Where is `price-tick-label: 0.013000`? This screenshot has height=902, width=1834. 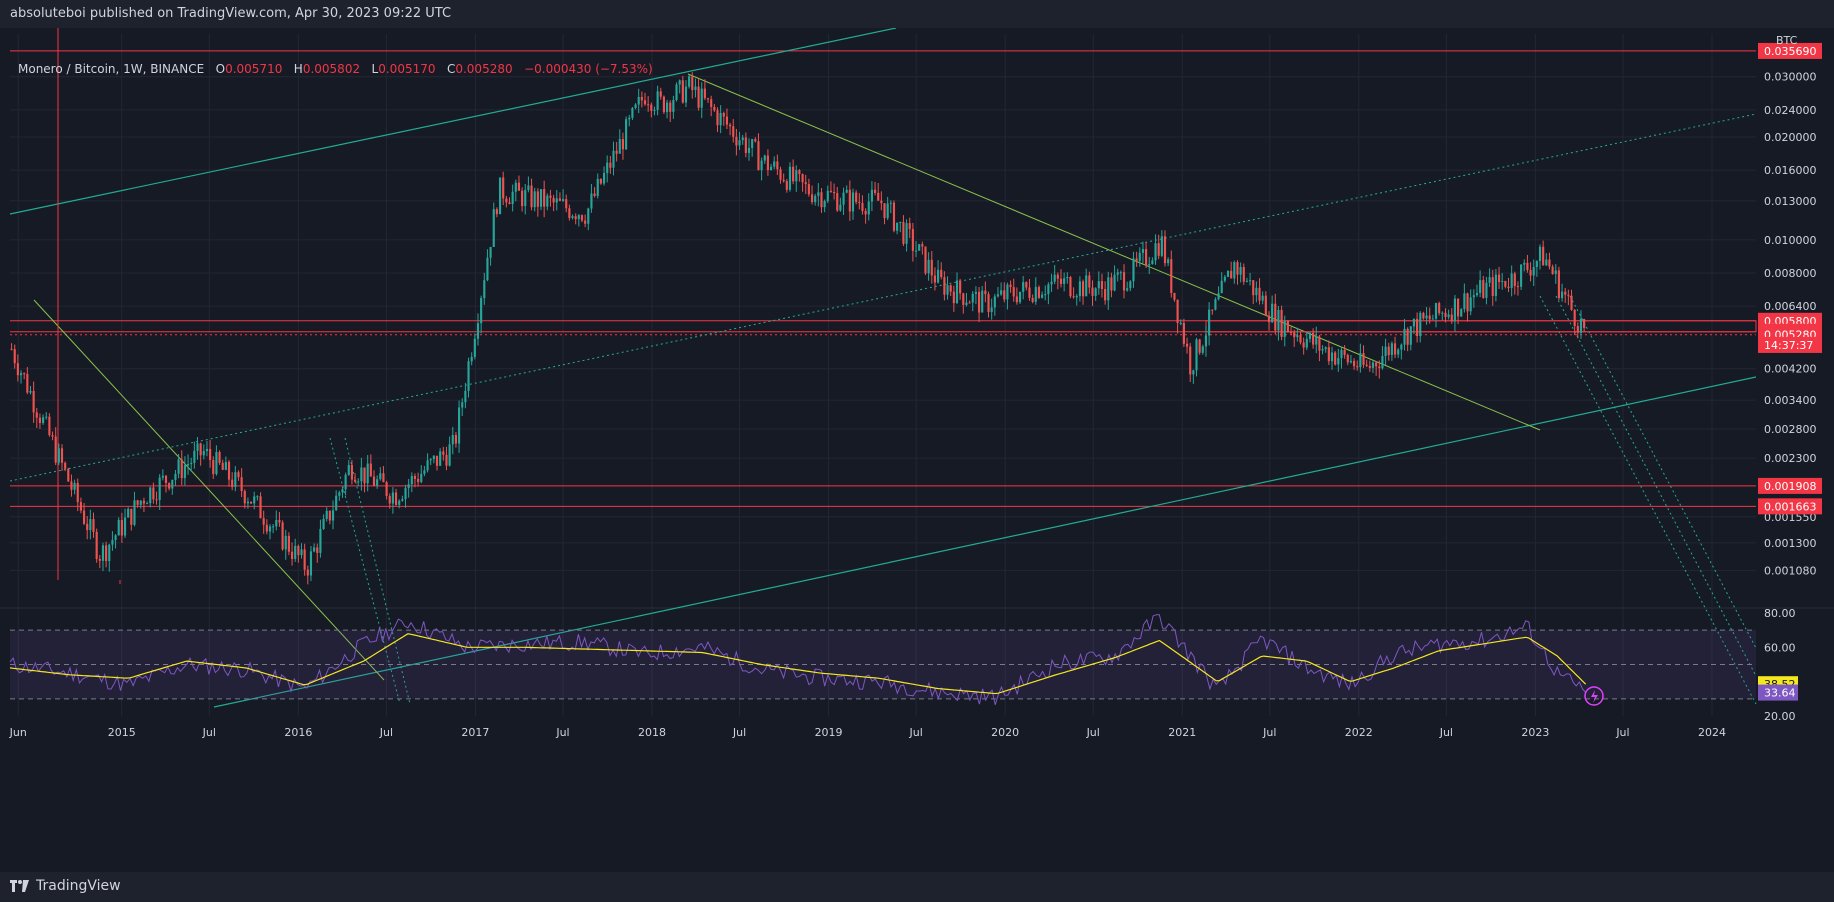
price-tick-label: 0.013000 is located at coordinates (1790, 201).